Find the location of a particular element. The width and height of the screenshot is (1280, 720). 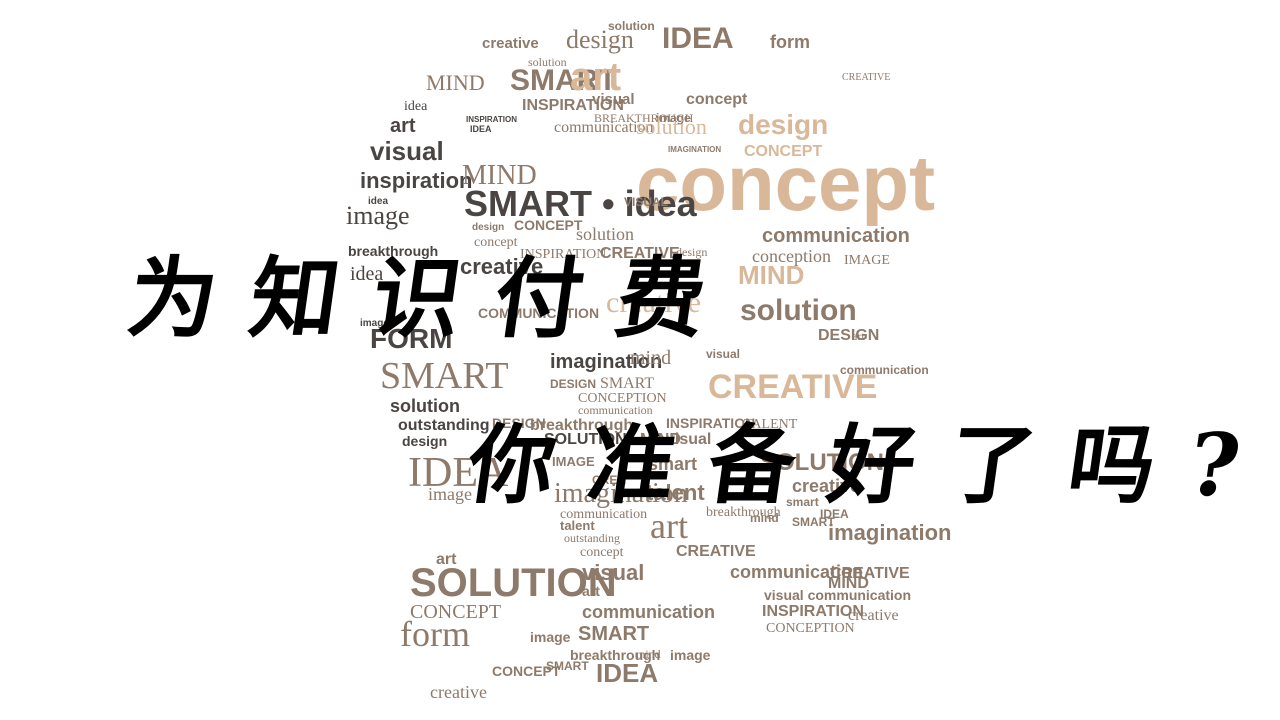

cloud-word: conception is located at coordinates (791, 256).